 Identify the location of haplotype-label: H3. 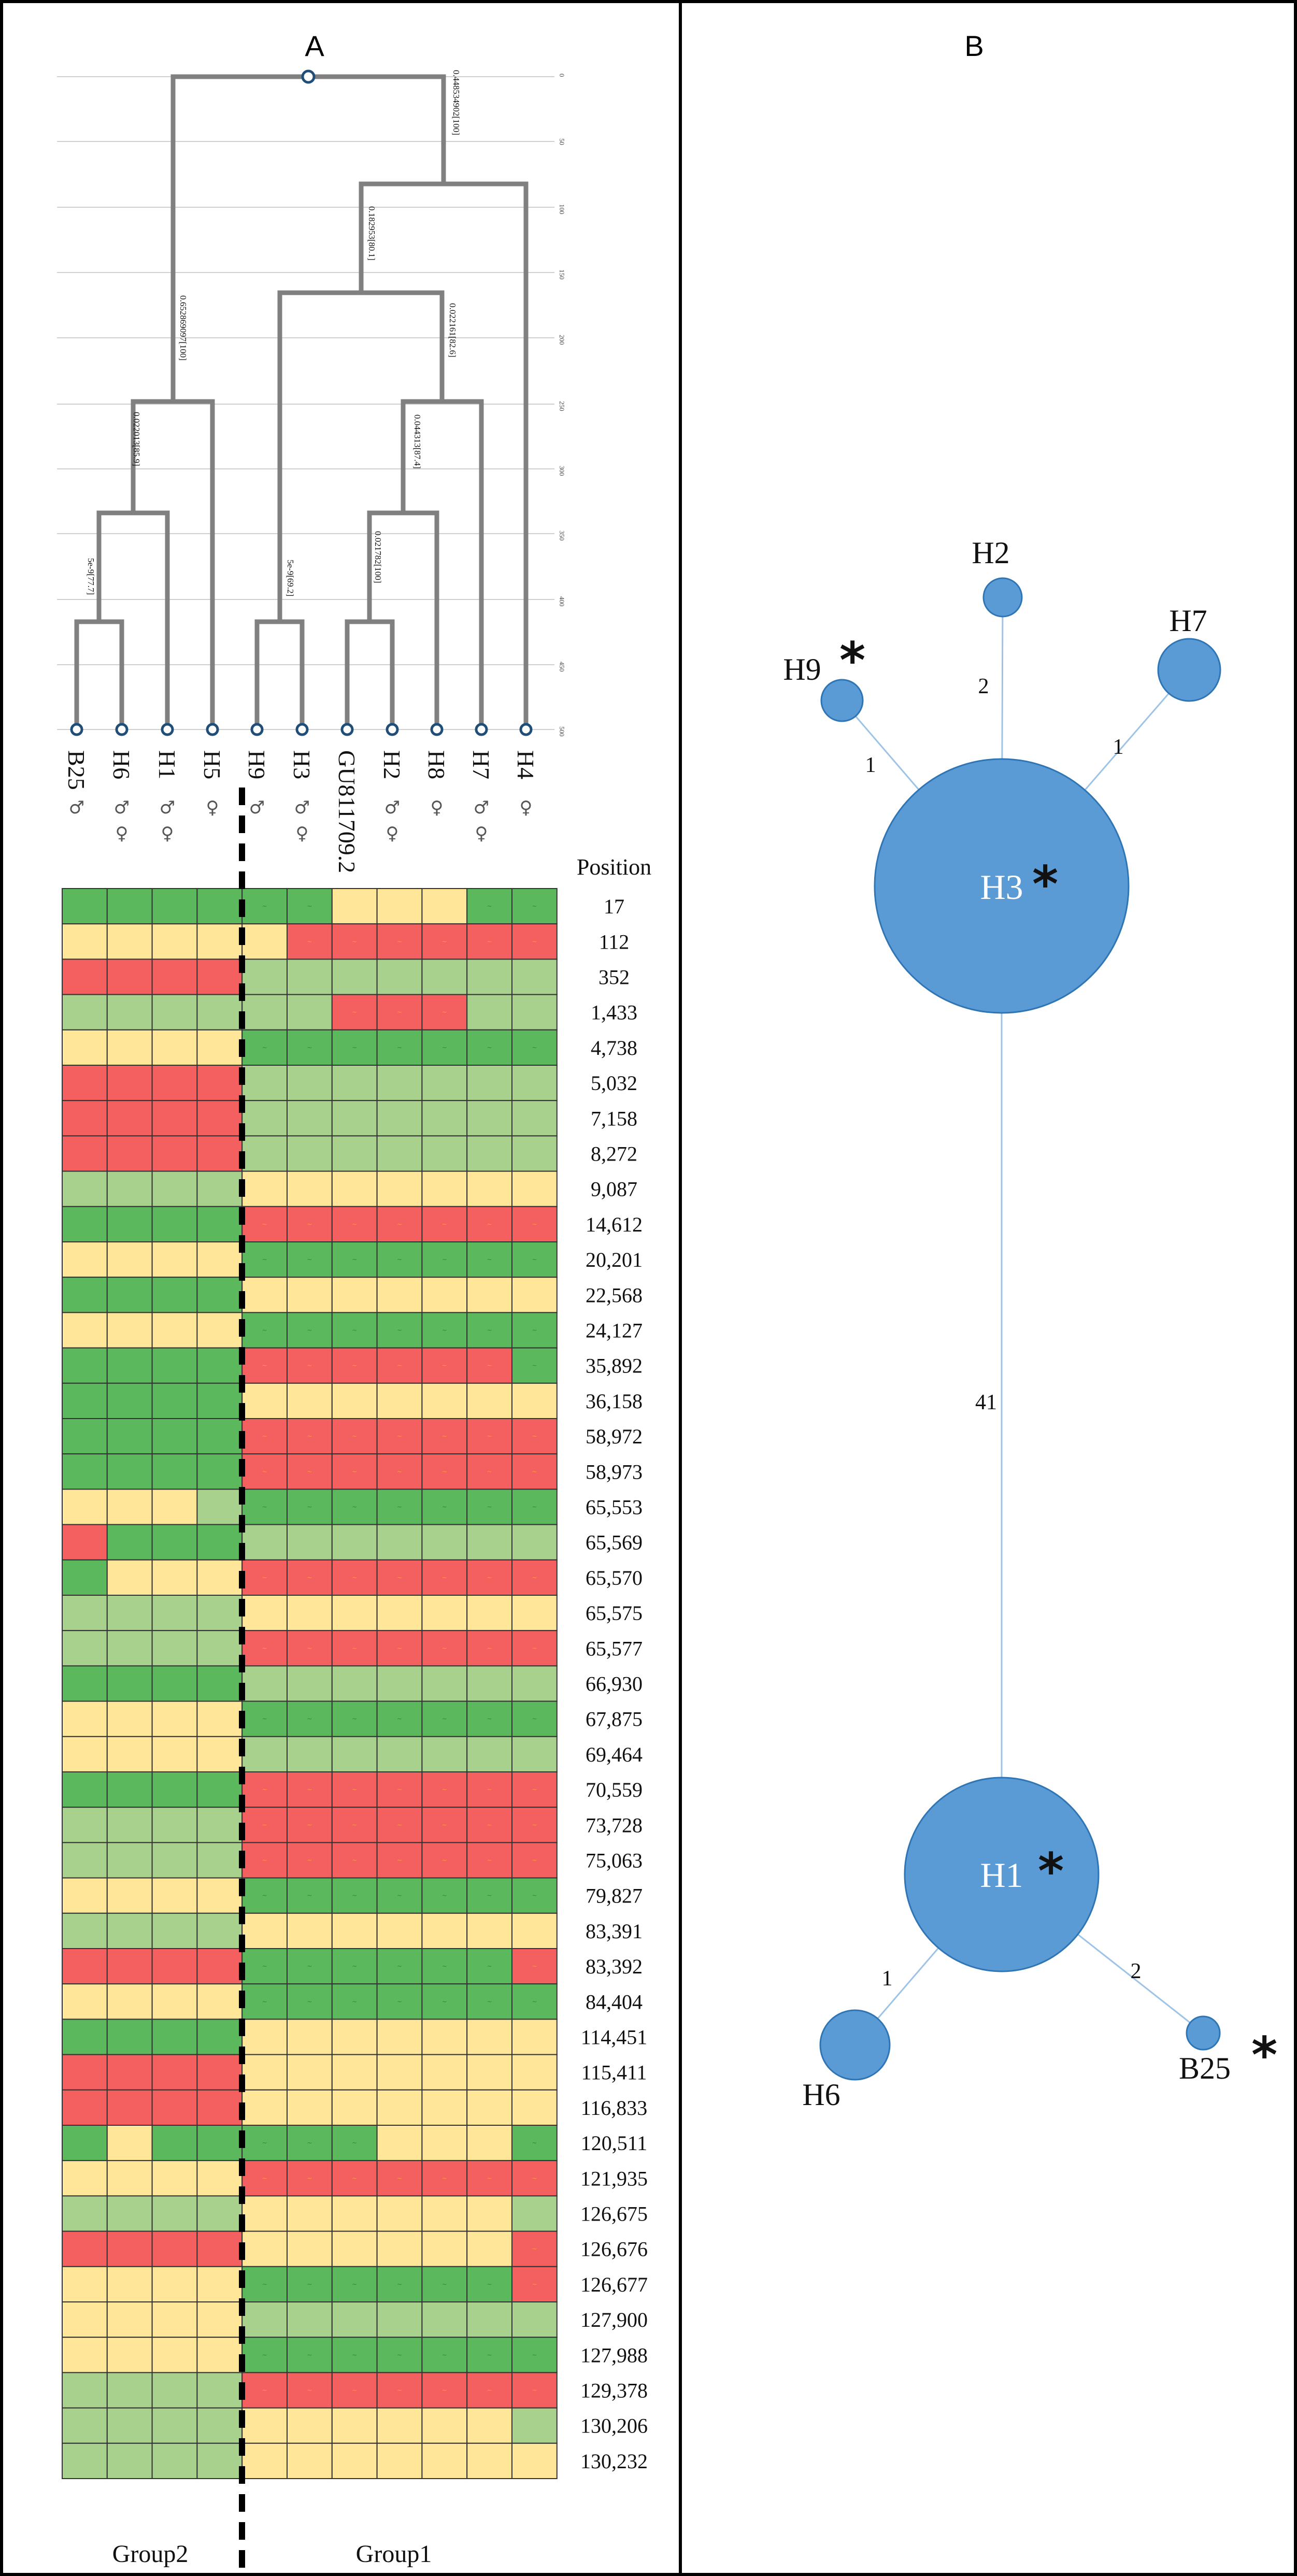
(1001, 887).